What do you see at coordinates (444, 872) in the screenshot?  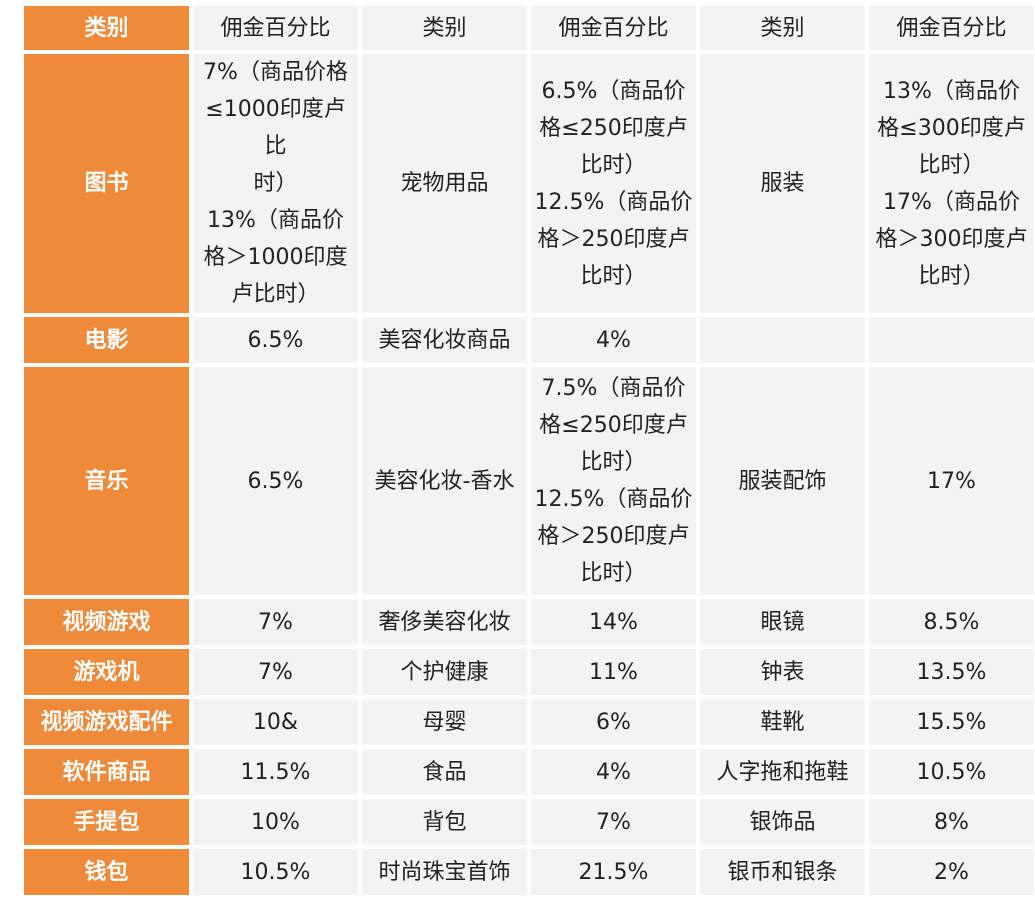 I see `category-cell: 时尚珠宝首饰` at bounding box center [444, 872].